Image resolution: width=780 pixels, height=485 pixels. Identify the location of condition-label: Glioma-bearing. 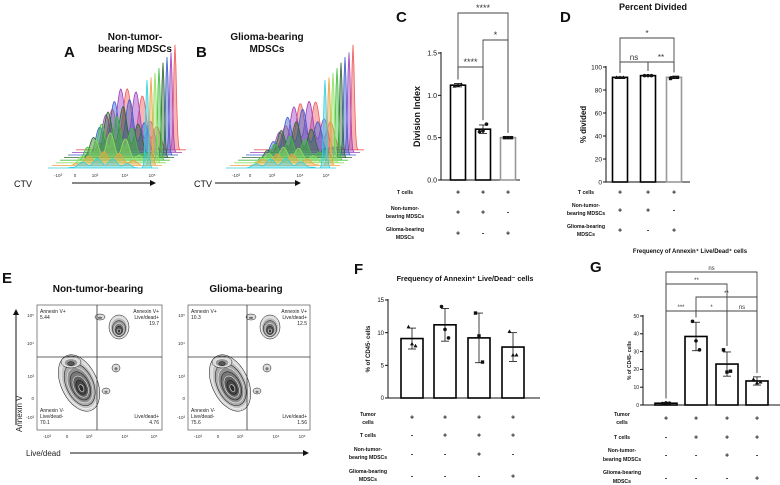
(622, 473).